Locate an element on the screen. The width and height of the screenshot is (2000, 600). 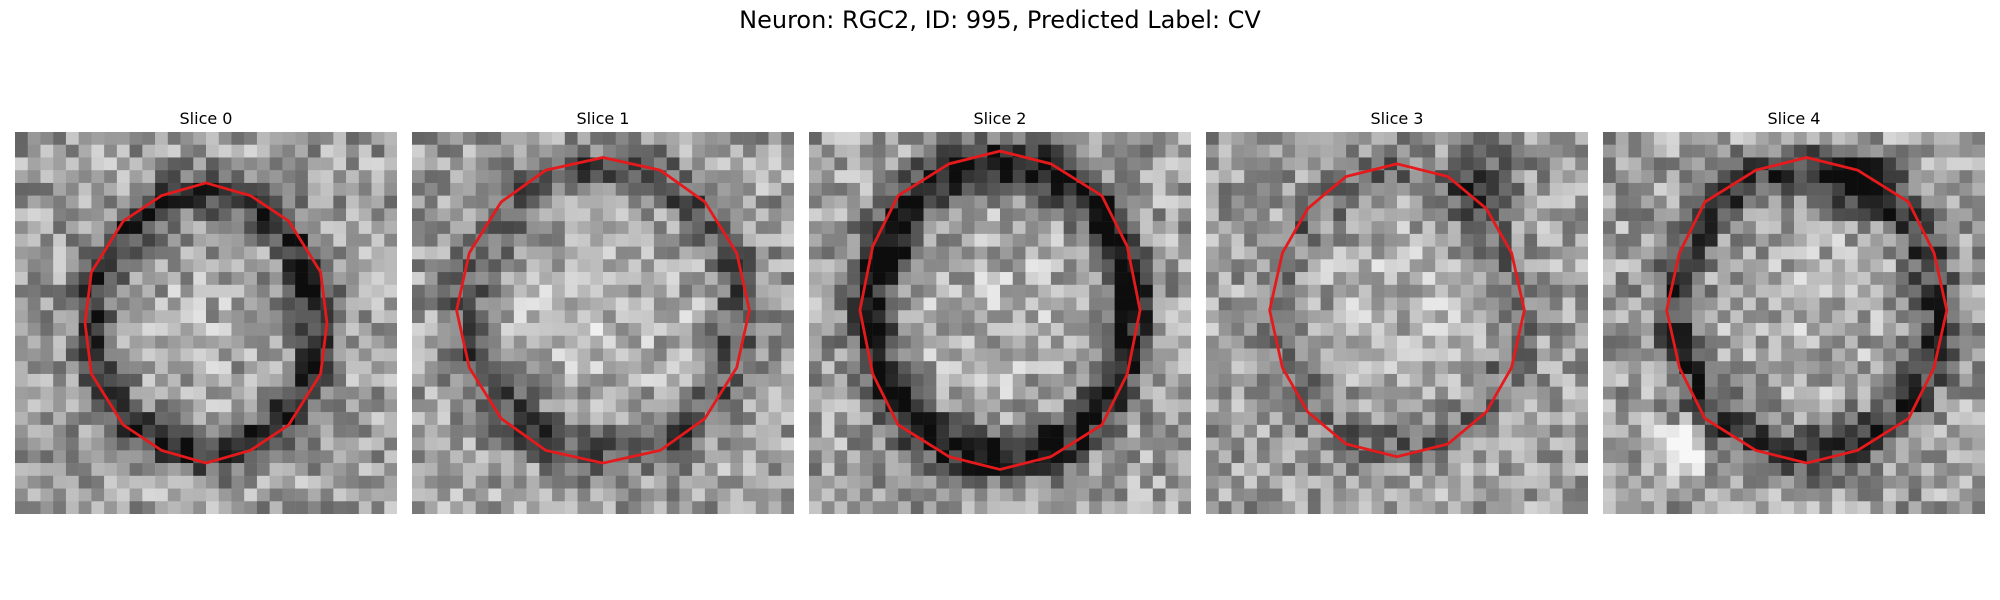
slice-panel-4: Slice 4 is located at coordinates (1794, 311).